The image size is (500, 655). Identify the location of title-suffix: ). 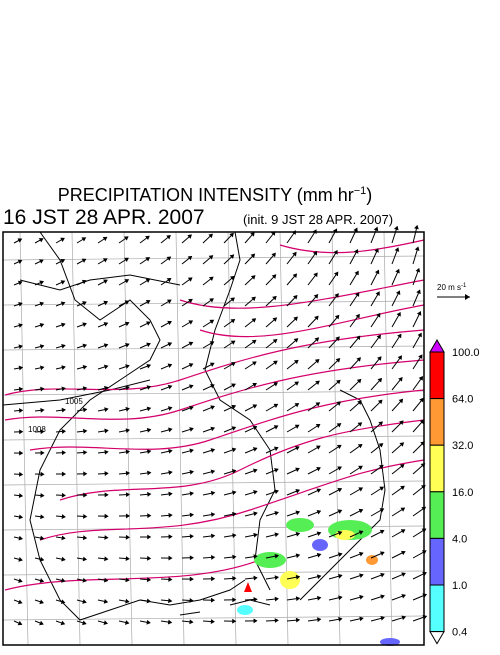
(369, 195).